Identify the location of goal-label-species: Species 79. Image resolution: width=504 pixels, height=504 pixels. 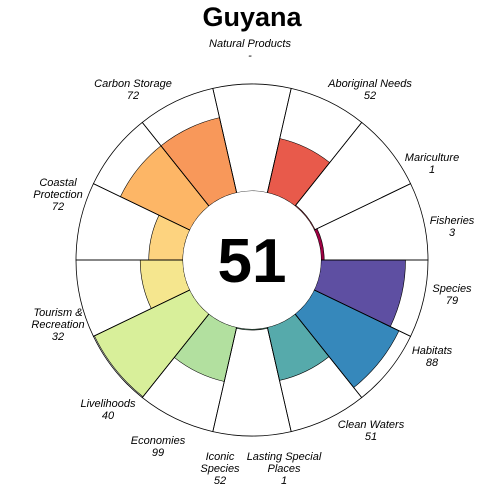
(452, 295).